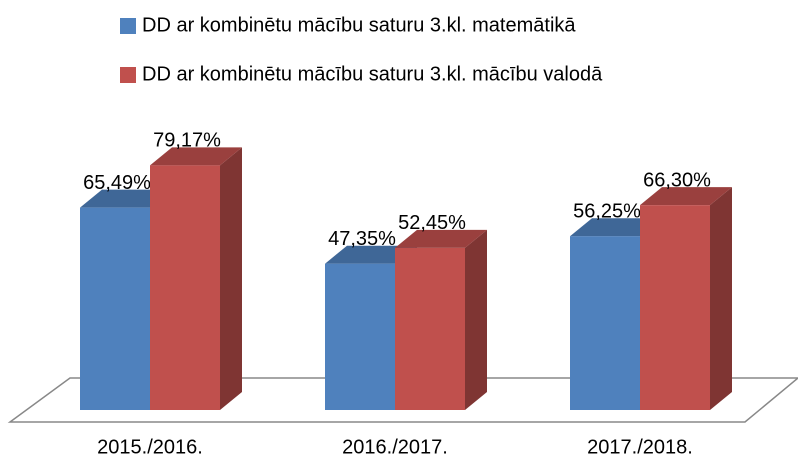 The width and height of the screenshot is (798, 468). What do you see at coordinates (607, 211) in the screenshot?
I see `data-label: 56,25%` at bounding box center [607, 211].